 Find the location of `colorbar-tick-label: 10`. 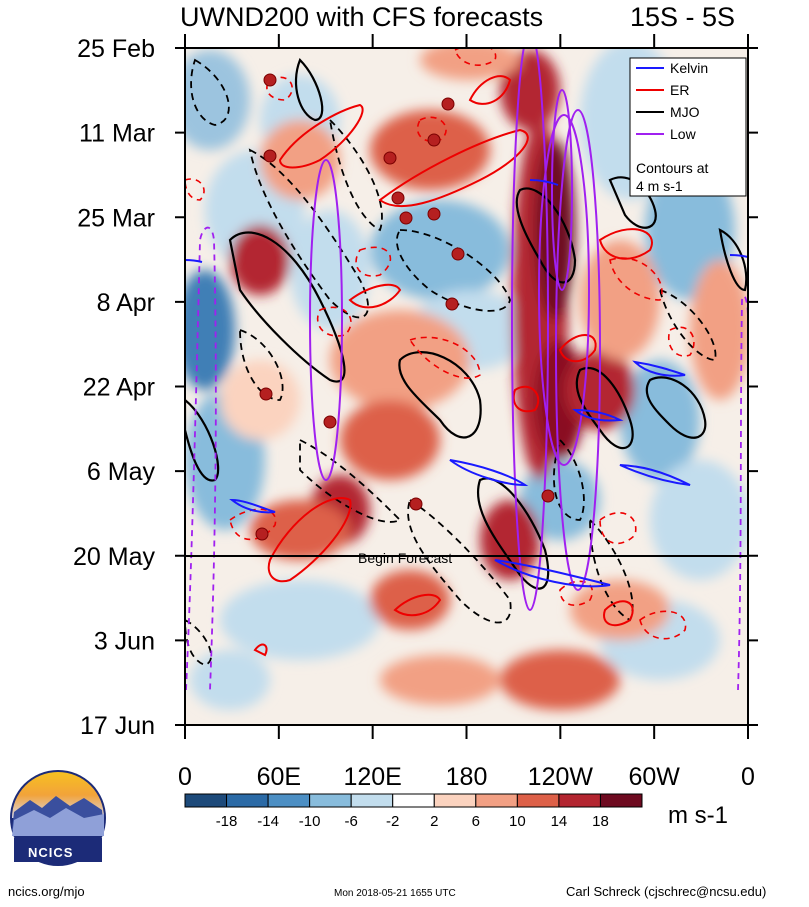

colorbar-tick-label: 10 is located at coordinates (517, 821).